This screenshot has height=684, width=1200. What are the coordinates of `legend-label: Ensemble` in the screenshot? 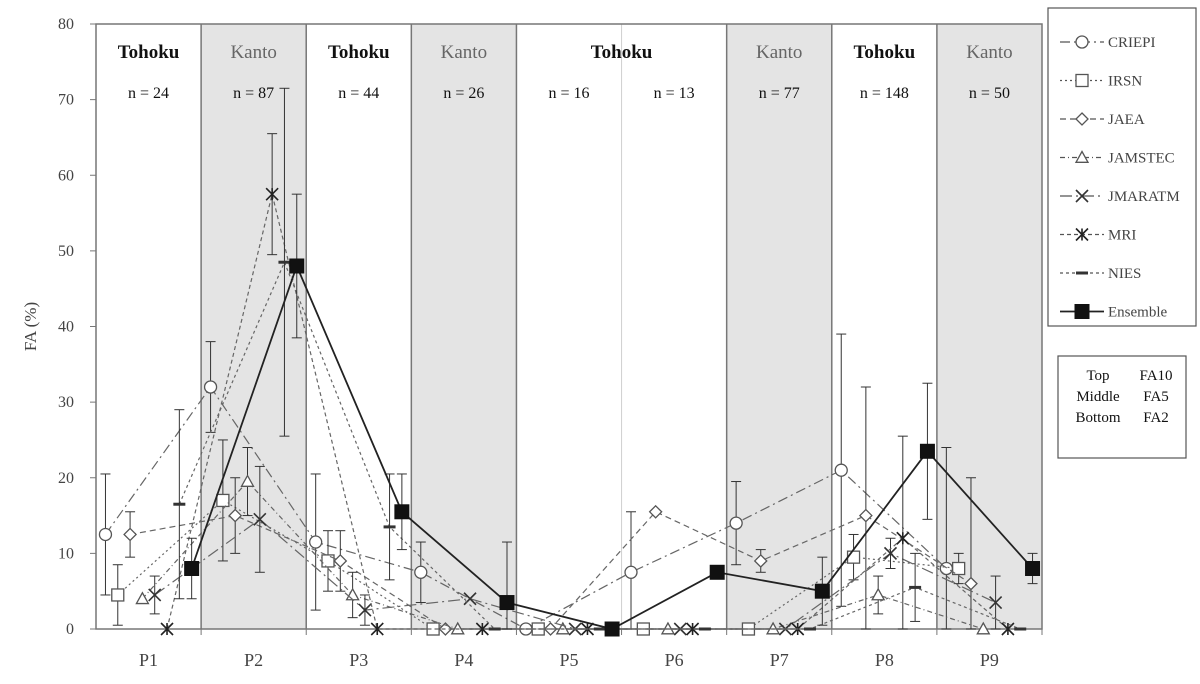 It's located at (1137, 313).